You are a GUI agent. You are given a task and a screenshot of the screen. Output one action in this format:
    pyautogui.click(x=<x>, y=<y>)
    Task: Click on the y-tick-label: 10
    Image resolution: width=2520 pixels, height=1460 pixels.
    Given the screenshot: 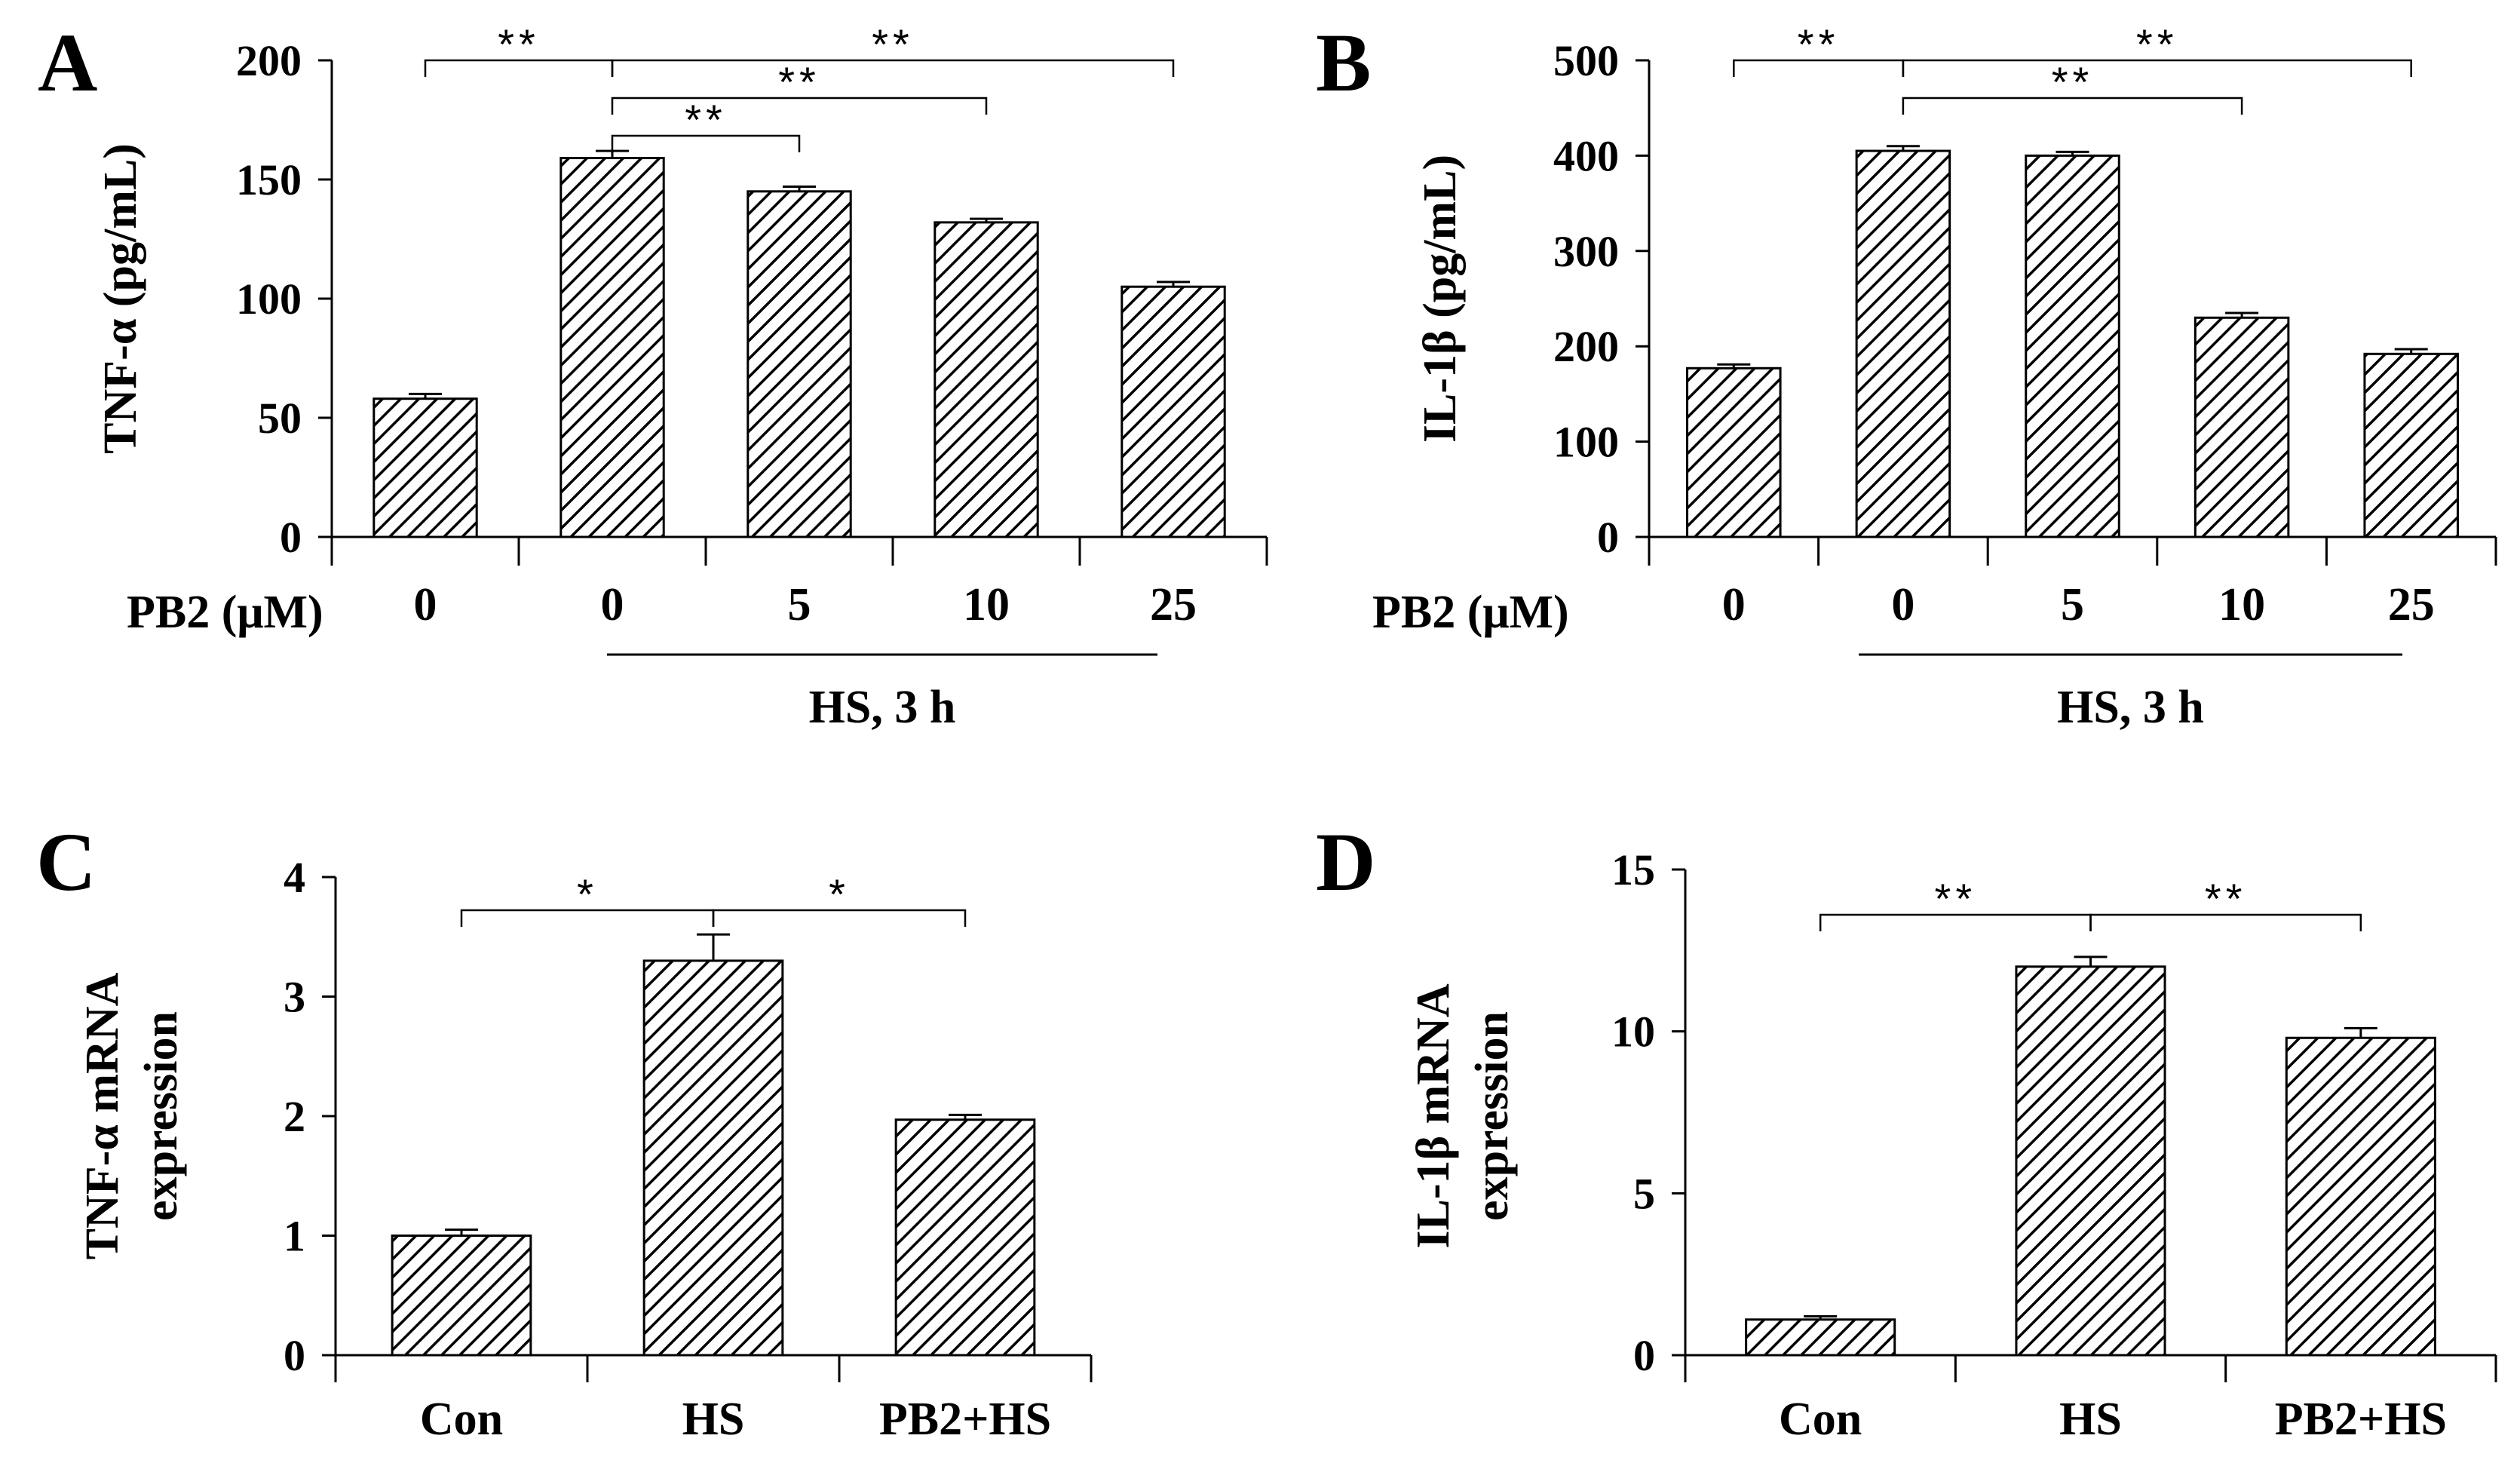 What is the action you would take?
    pyautogui.click(x=1633, y=1032)
    